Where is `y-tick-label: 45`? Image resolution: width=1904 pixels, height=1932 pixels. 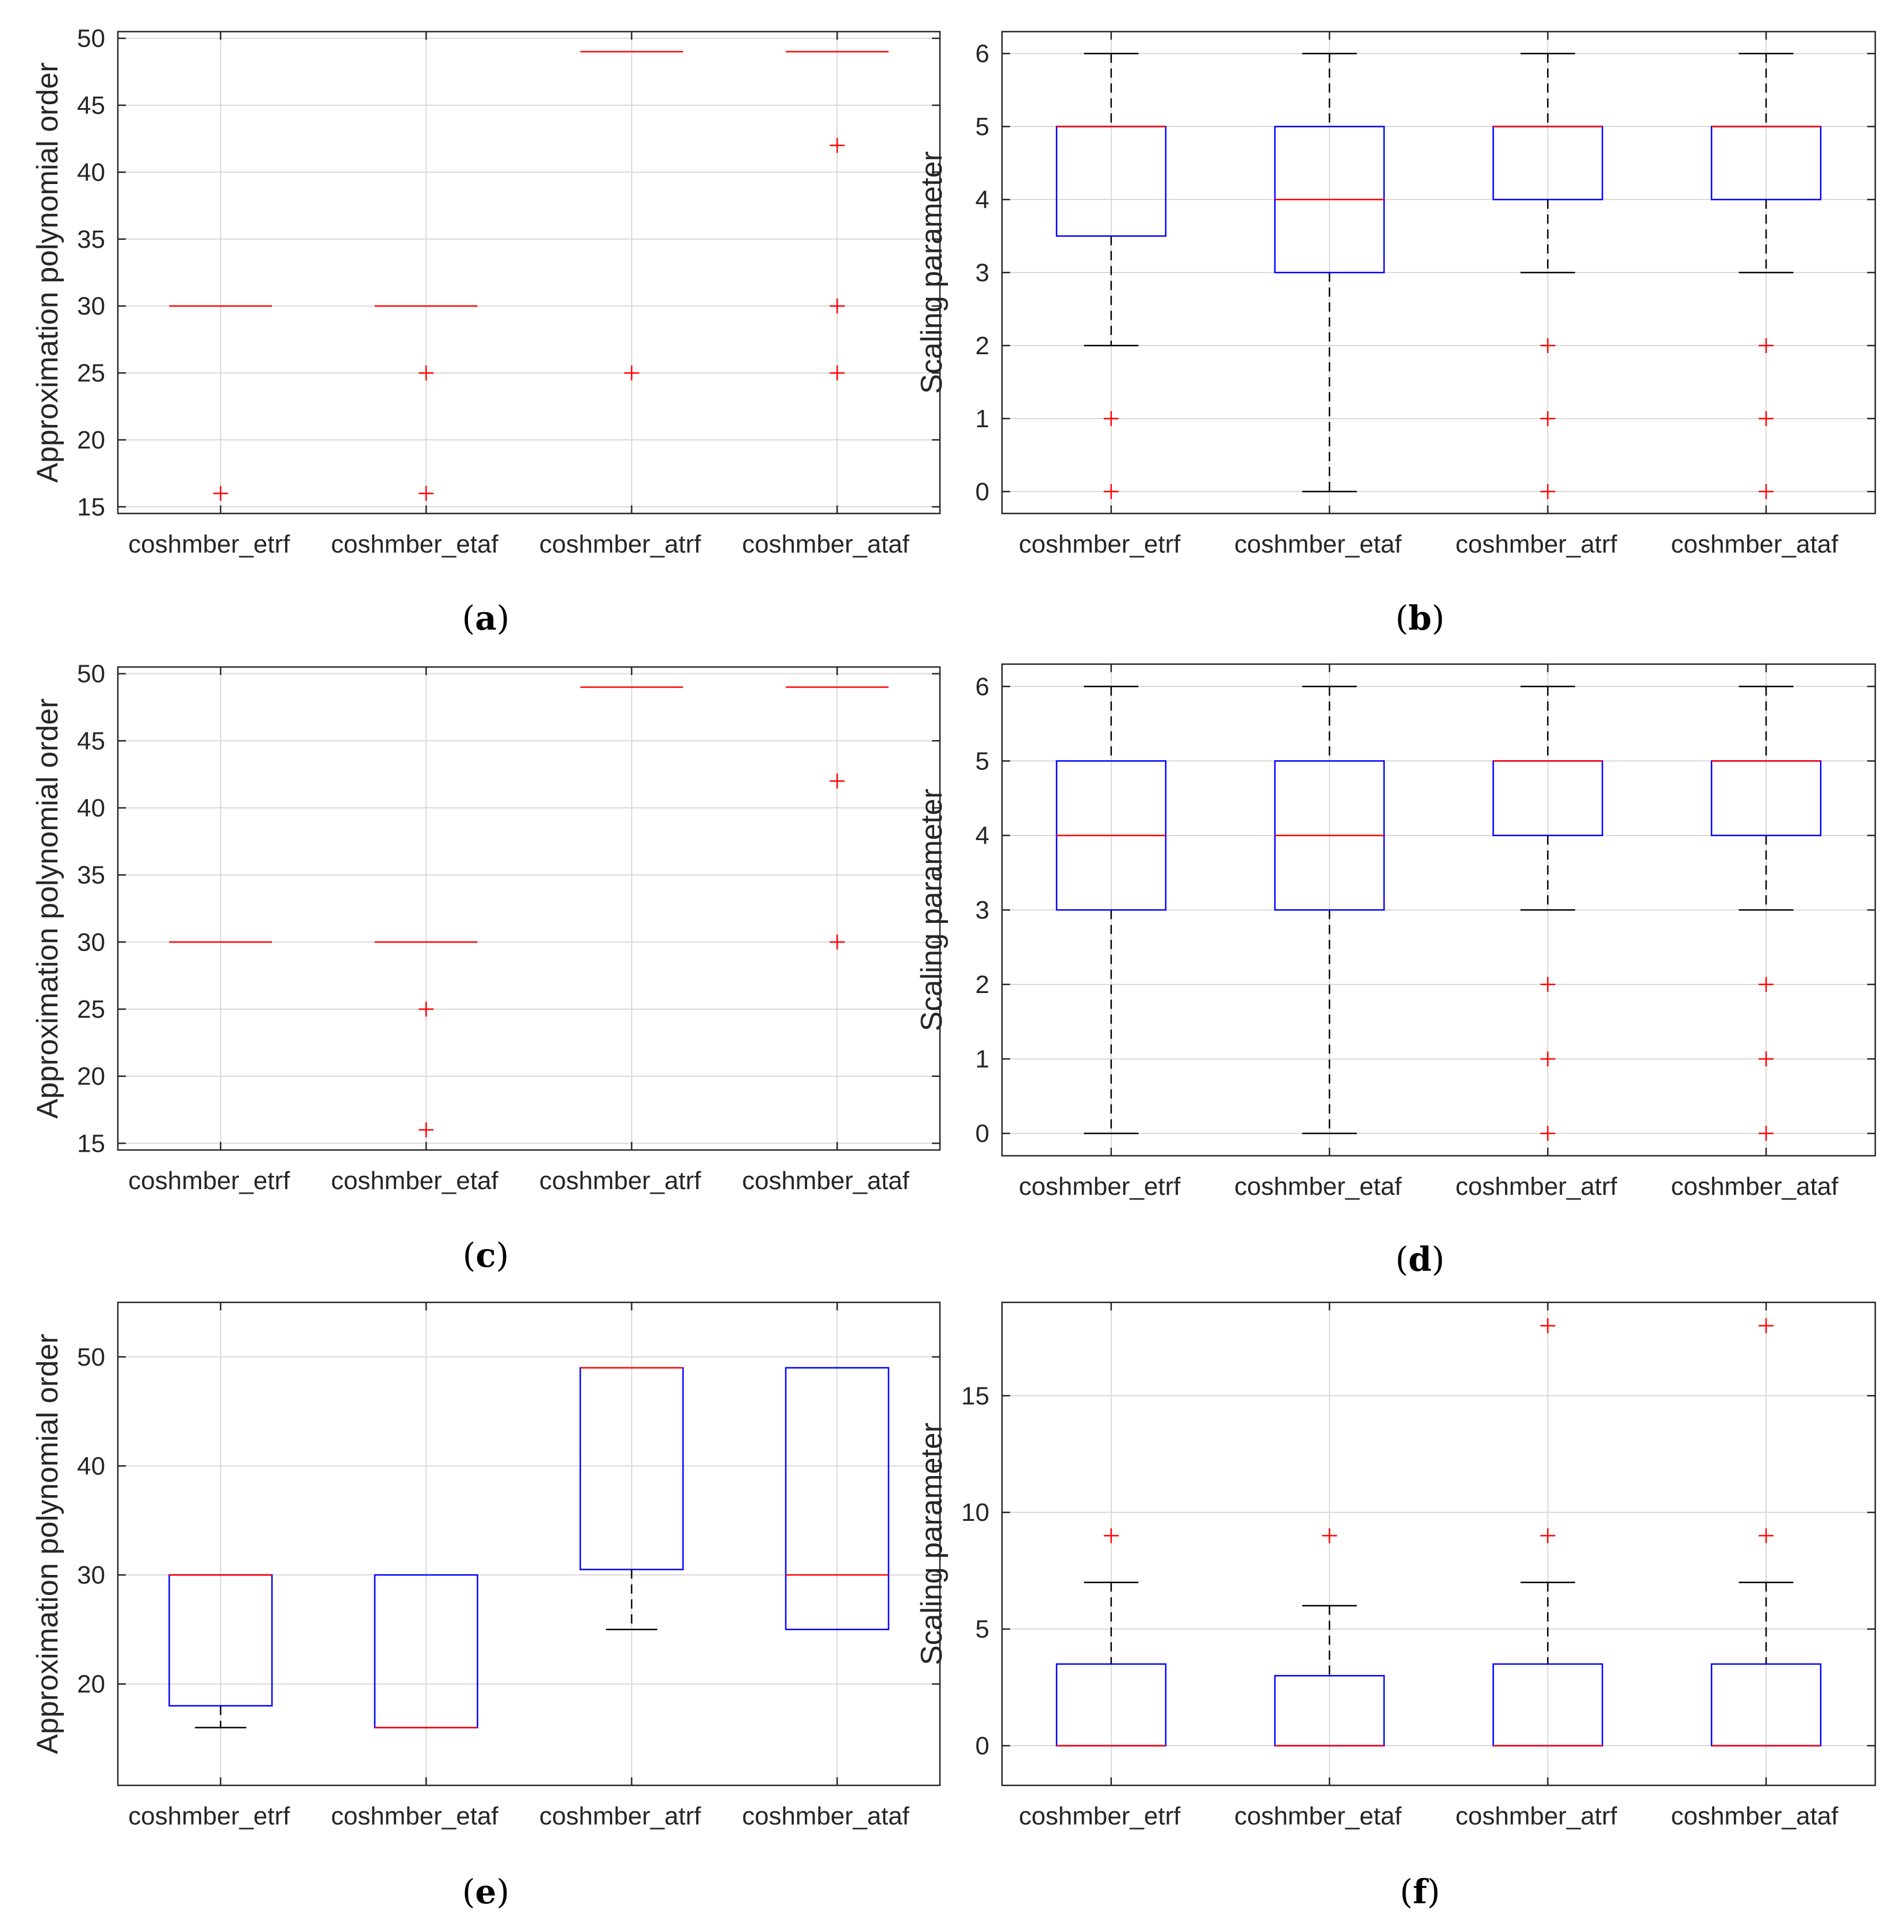
y-tick-label: 45 is located at coordinates (91, 105).